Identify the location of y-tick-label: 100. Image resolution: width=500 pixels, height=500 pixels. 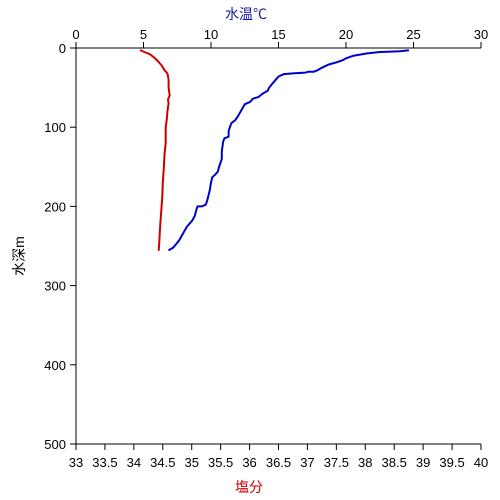
(55, 127).